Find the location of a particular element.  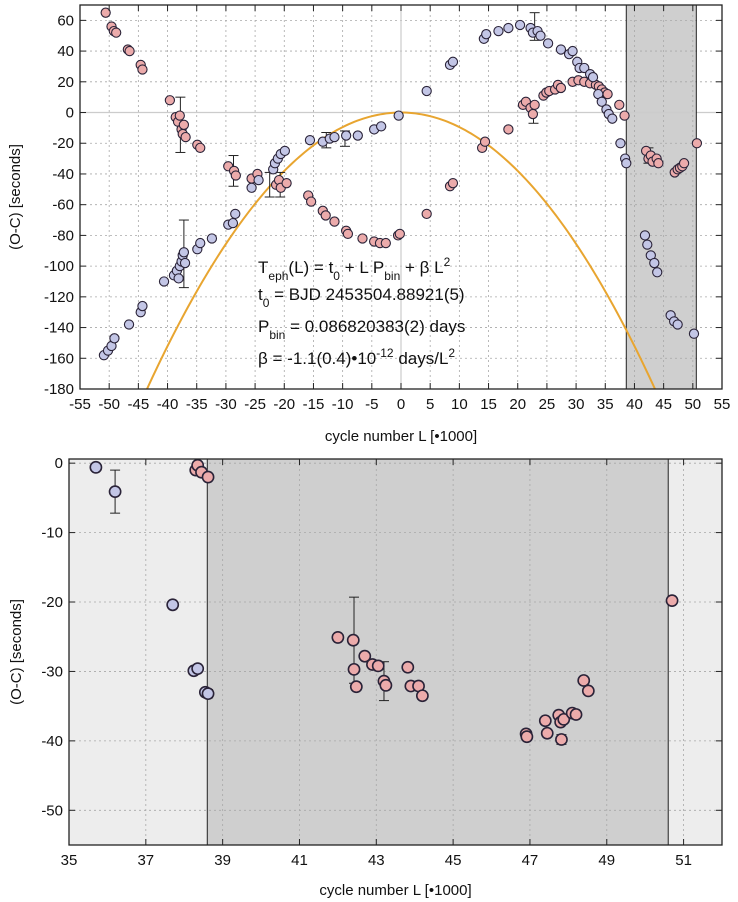

equation-line-4: β = -1.1(0.4)•10-12 days/L2 is located at coordinates (356, 357).